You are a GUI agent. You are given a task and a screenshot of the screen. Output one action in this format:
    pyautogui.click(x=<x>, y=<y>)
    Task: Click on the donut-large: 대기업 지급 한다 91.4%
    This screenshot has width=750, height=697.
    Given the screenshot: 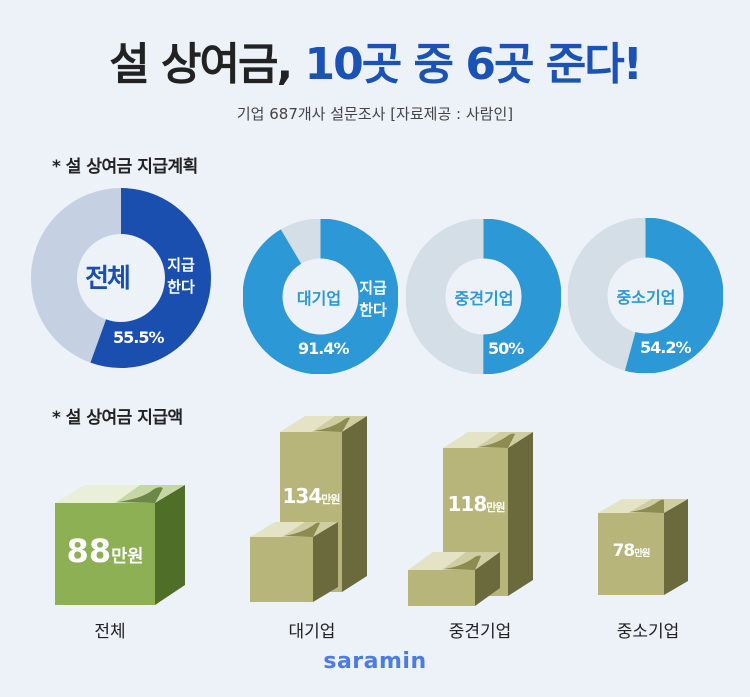 What is the action you would take?
    pyautogui.click(x=320, y=296)
    